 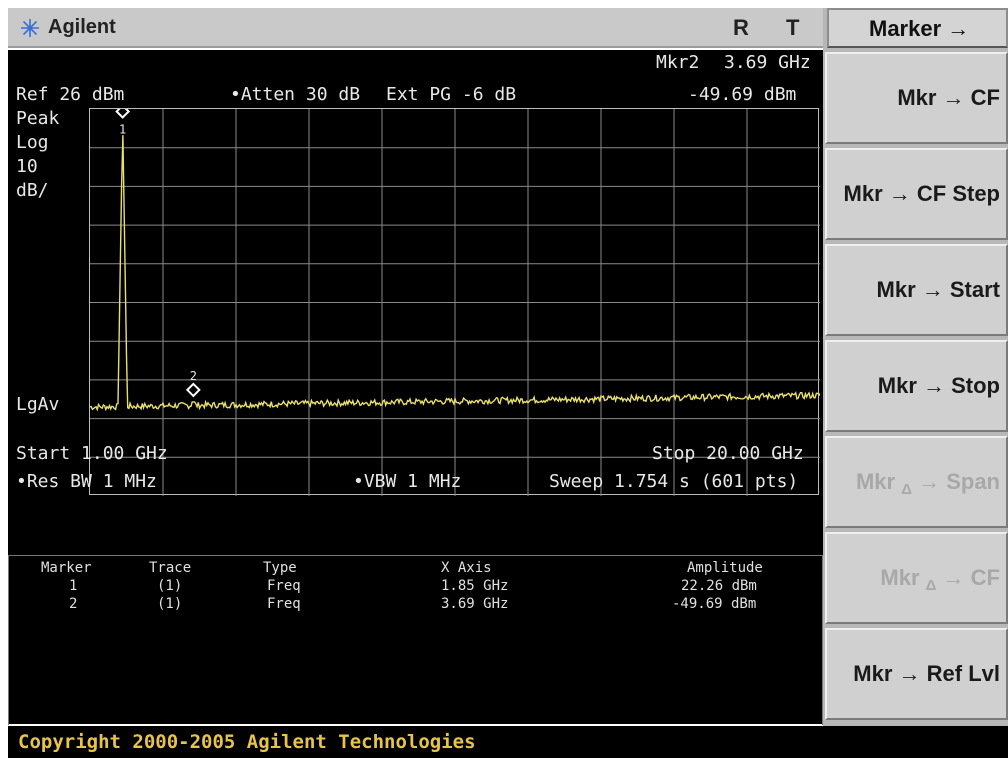 I want to click on softkey-mkr-to-cf: Mkr → CF, so click(x=916, y=98).